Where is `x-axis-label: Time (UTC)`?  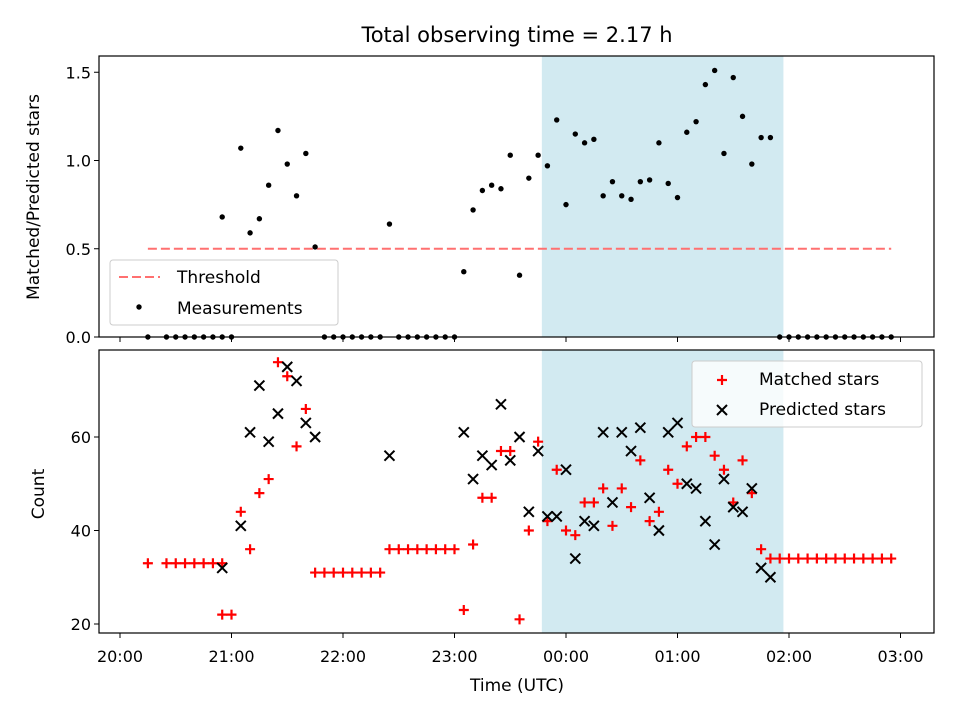
x-axis-label: Time (UTC) is located at coordinates (516, 686).